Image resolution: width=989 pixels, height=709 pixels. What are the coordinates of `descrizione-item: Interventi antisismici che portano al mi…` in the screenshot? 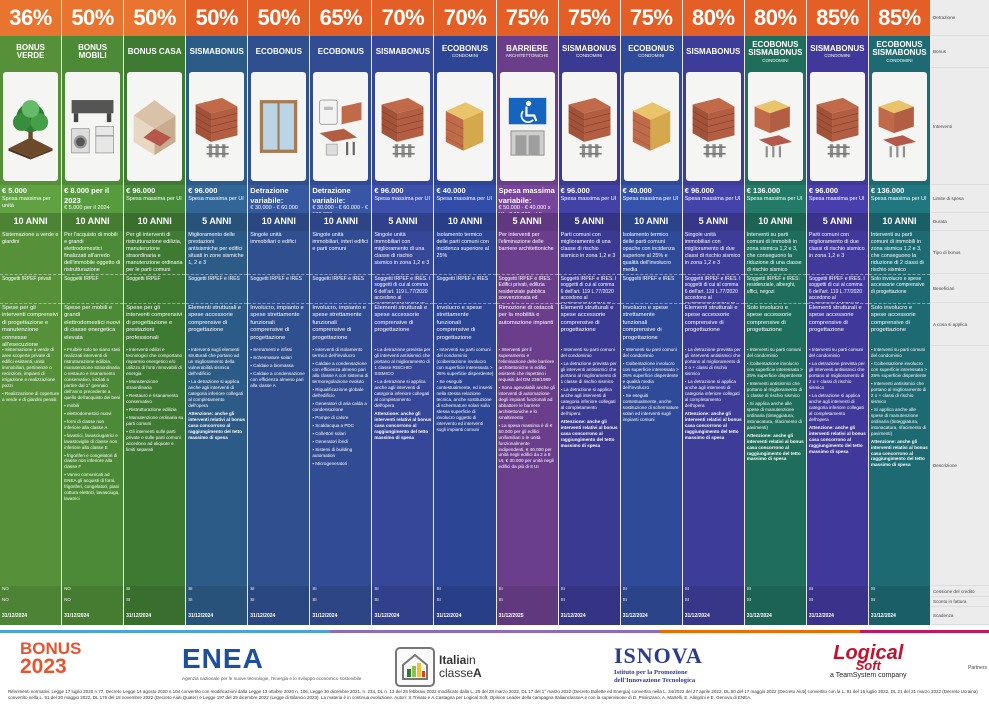 It's located at (775, 390).